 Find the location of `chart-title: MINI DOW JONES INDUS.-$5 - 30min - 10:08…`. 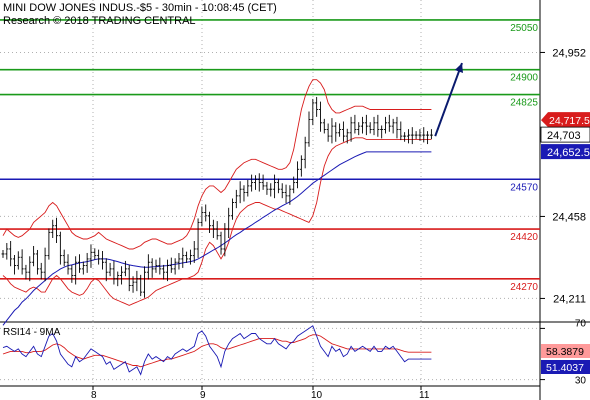

chart-title: MINI DOW JONES INDUS.-$5 - 30min - 10:08… is located at coordinates (140, 8).